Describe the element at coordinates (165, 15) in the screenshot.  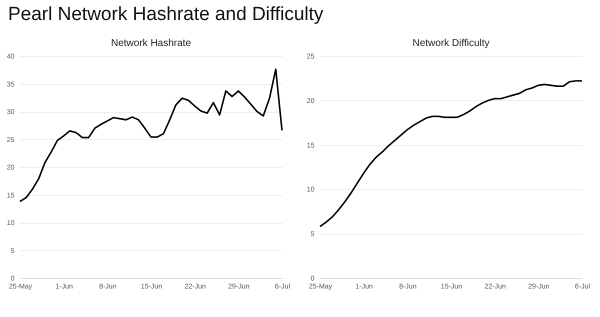
I see `text: Pearl Network Hashrate and Difficulty` at that location.